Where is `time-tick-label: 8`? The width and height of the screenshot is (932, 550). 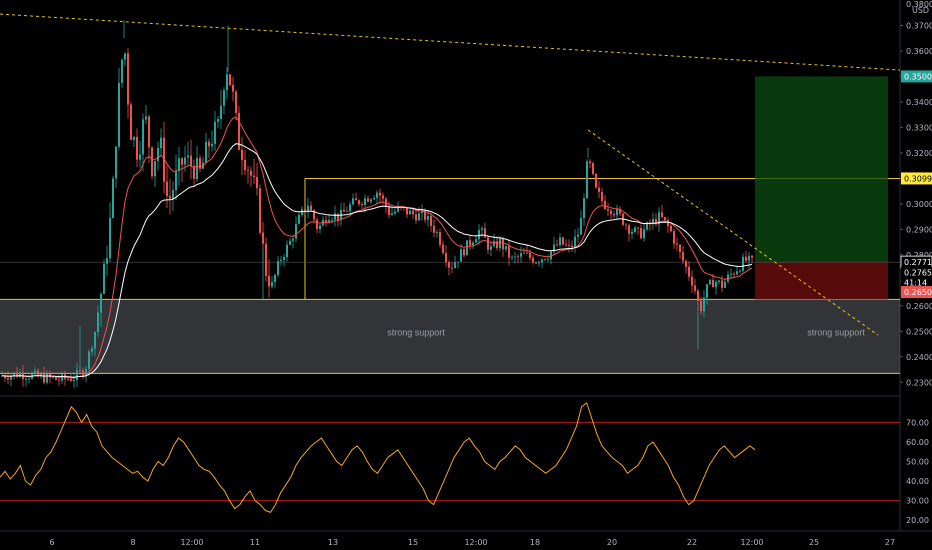
time-tick-label: 8 is located at coordinates (132, 542).